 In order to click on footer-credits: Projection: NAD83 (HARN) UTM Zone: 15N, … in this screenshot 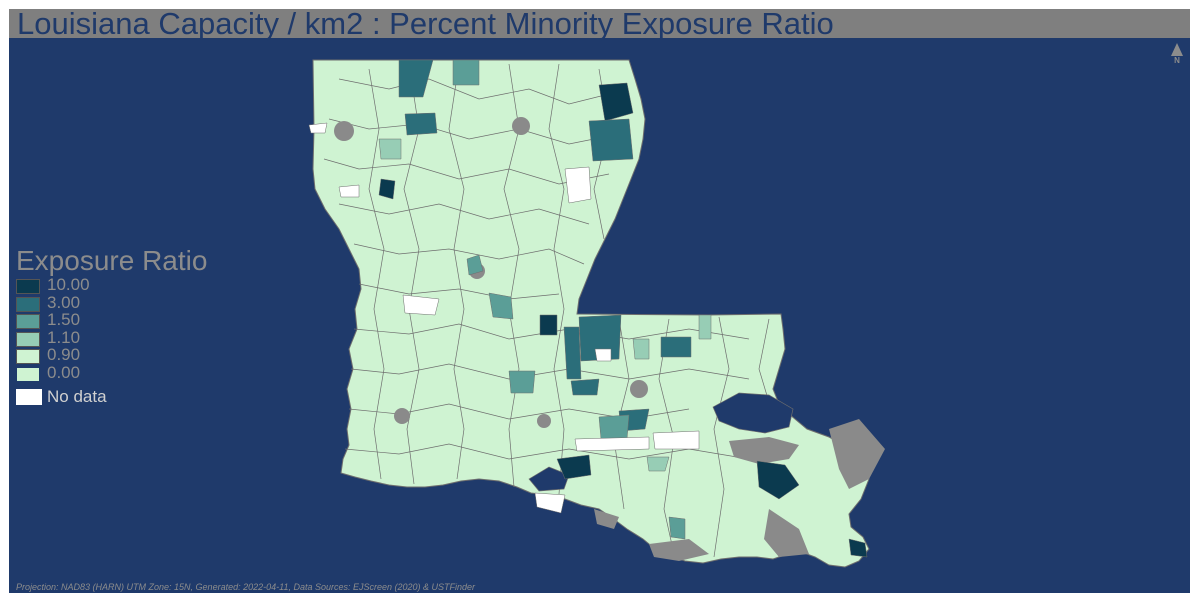, I will do `click(246, 587)`.